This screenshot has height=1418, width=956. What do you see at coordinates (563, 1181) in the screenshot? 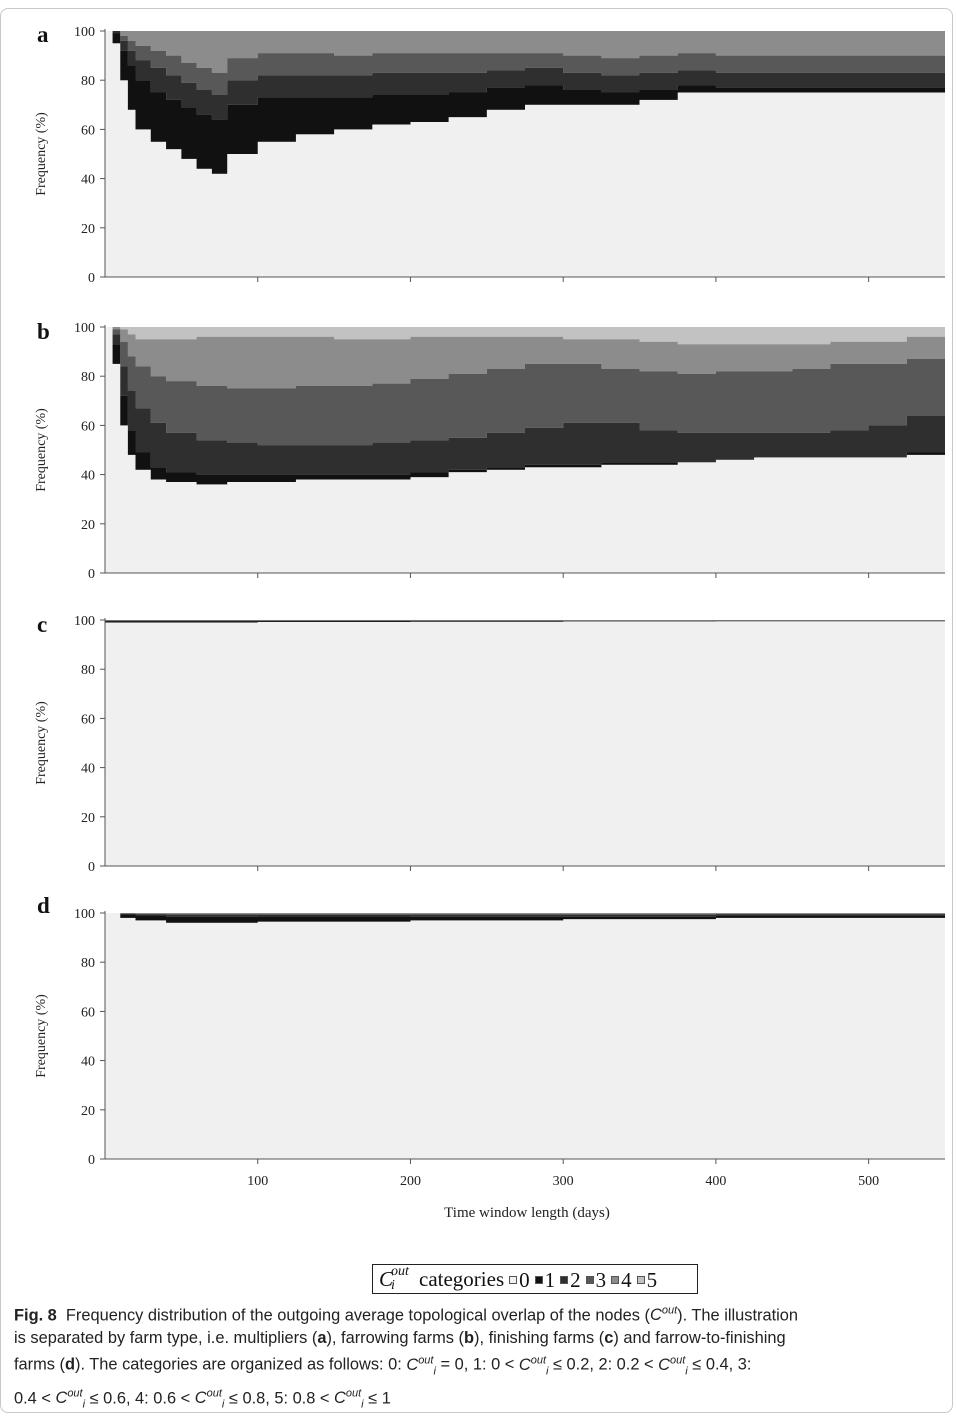
I see `x-tick-label-d-300: 300` at bounding box center [563, 1181].